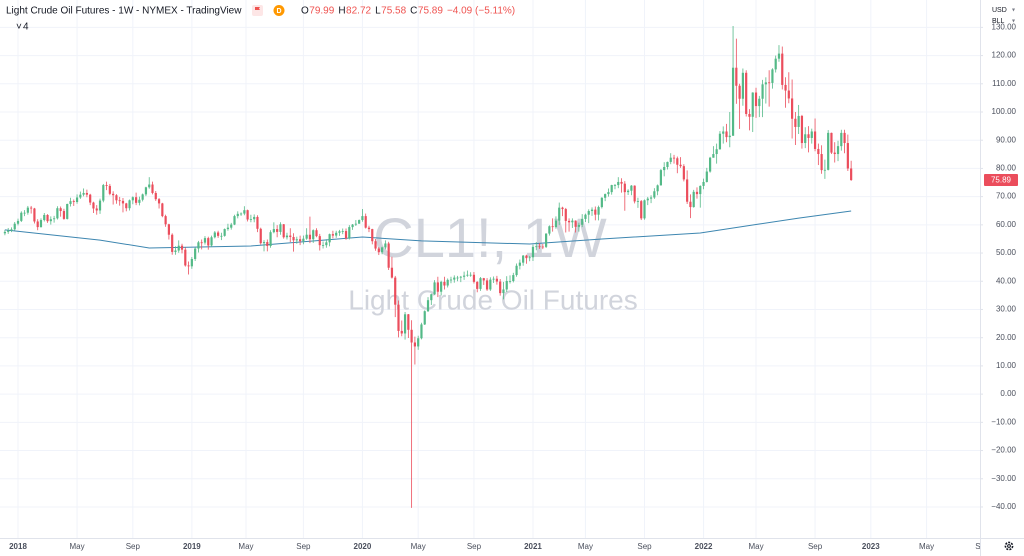  What do you see at coordinates (998, 21) in the screenshot?
I see `unit: BLL` at bounding box center [998, 21].